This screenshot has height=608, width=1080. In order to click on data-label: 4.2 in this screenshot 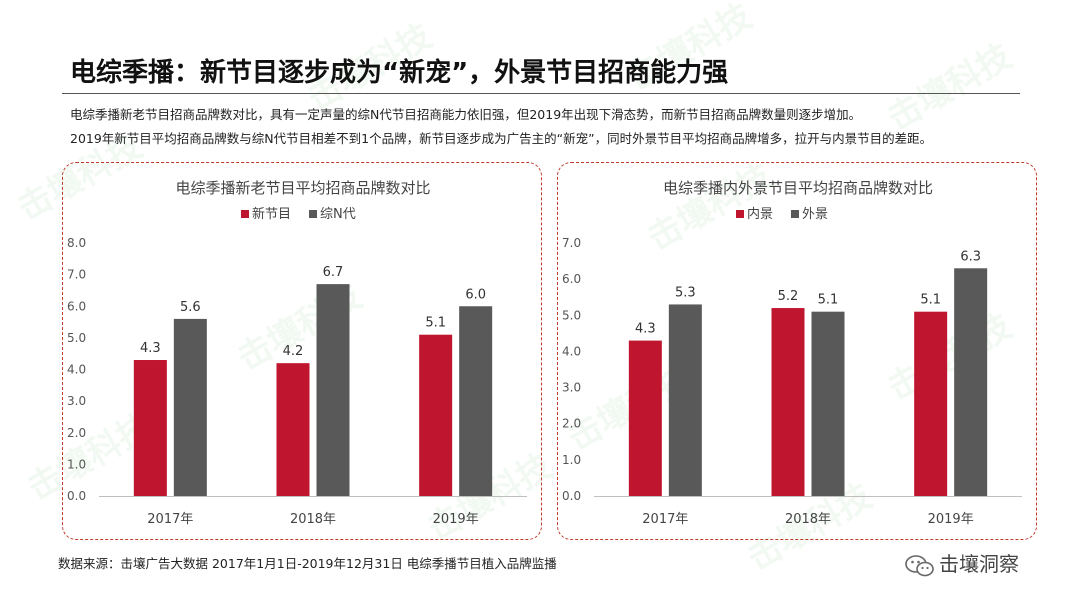, I will do `click(293, 351)`.